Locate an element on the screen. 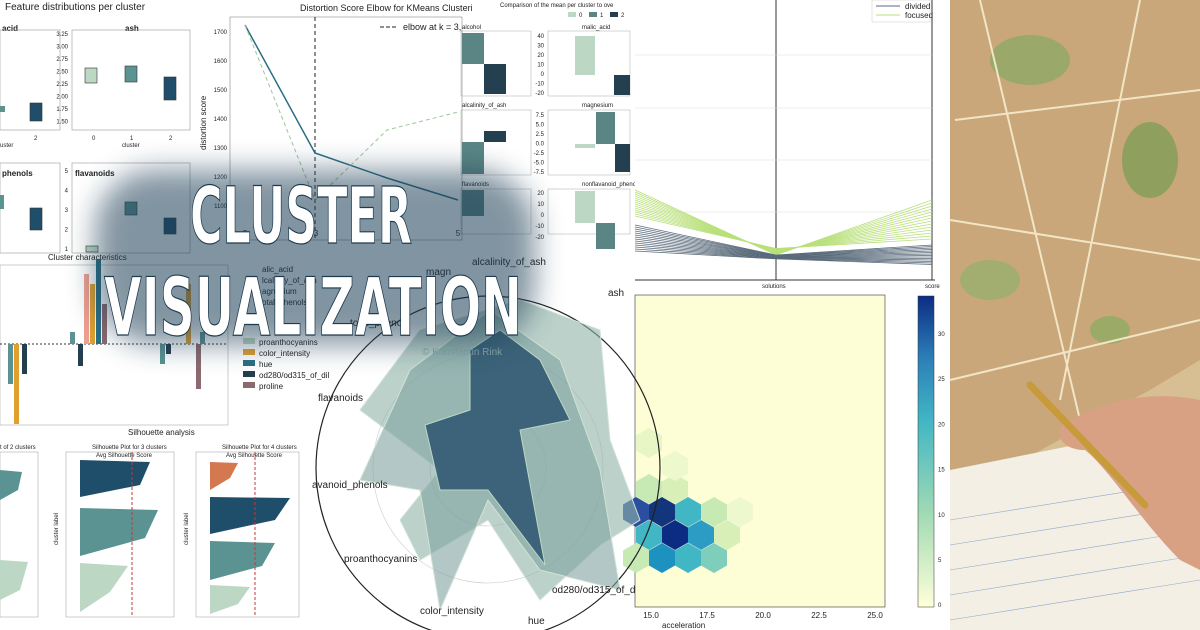  parallel-panel: solutions score divided focused is located at coordinates (787, 145).